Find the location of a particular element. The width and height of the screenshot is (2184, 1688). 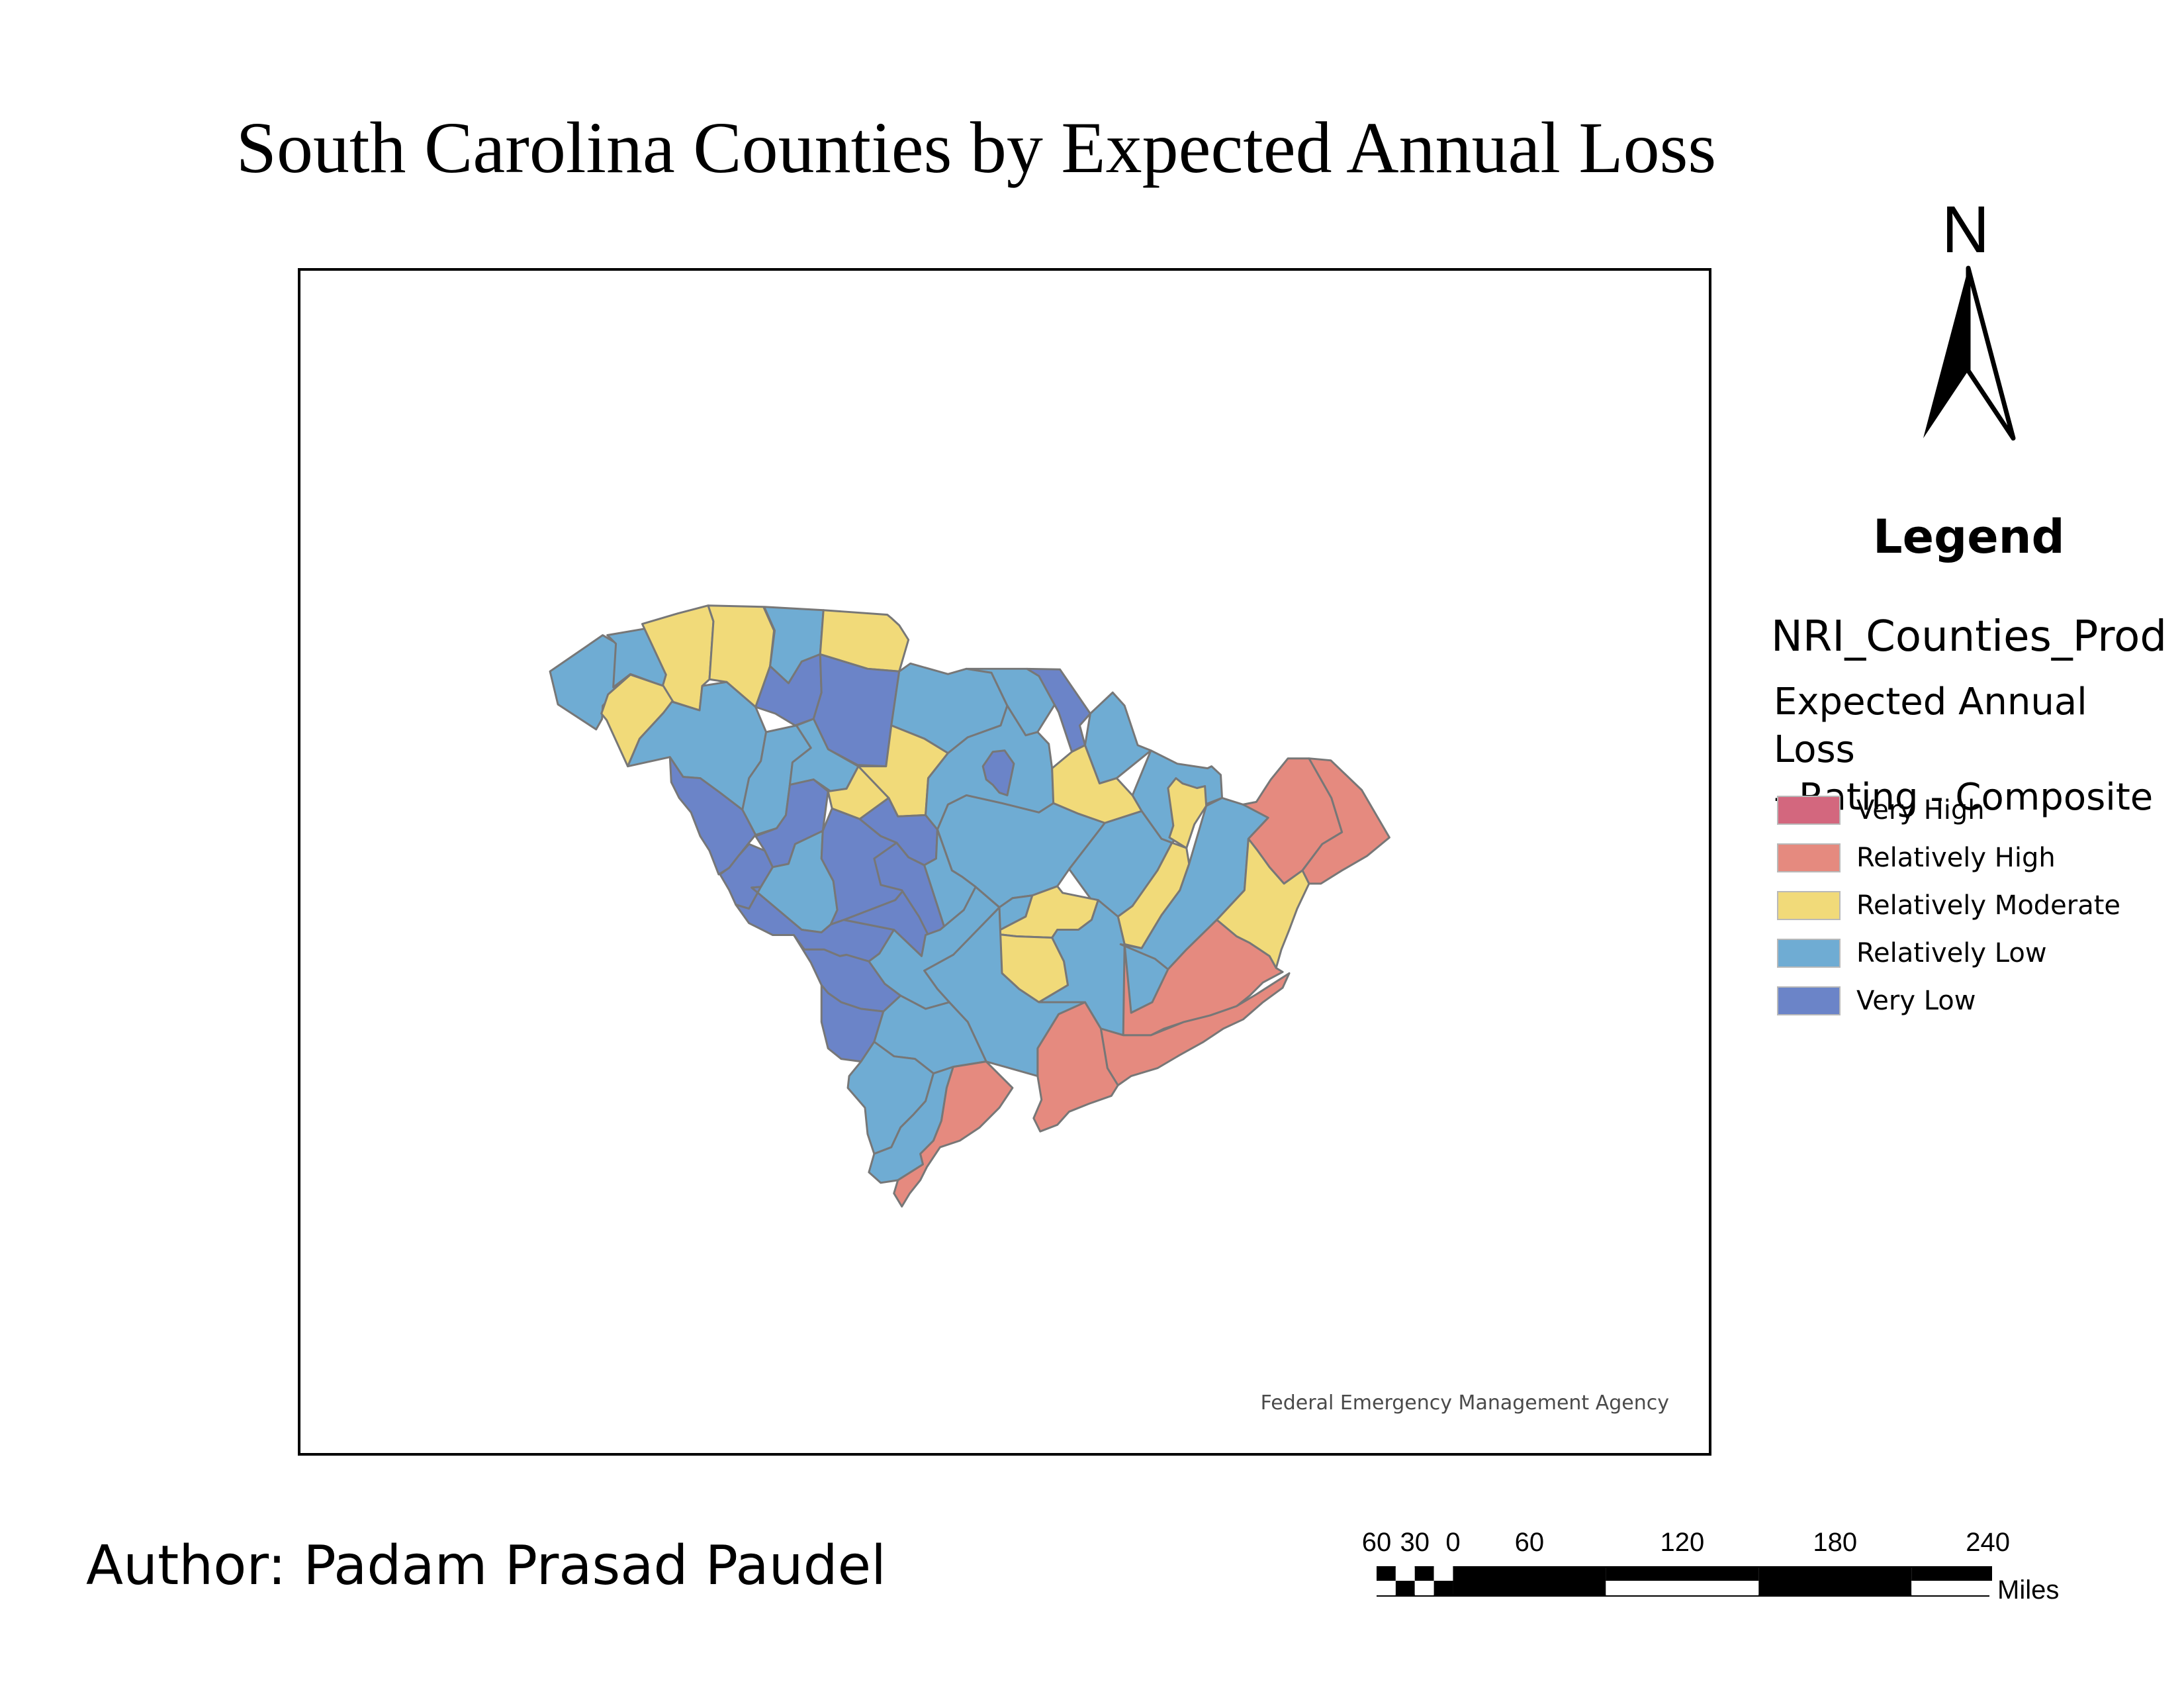

legend-class-item: Relatively Moderate is located at coordinates (1948, 905).